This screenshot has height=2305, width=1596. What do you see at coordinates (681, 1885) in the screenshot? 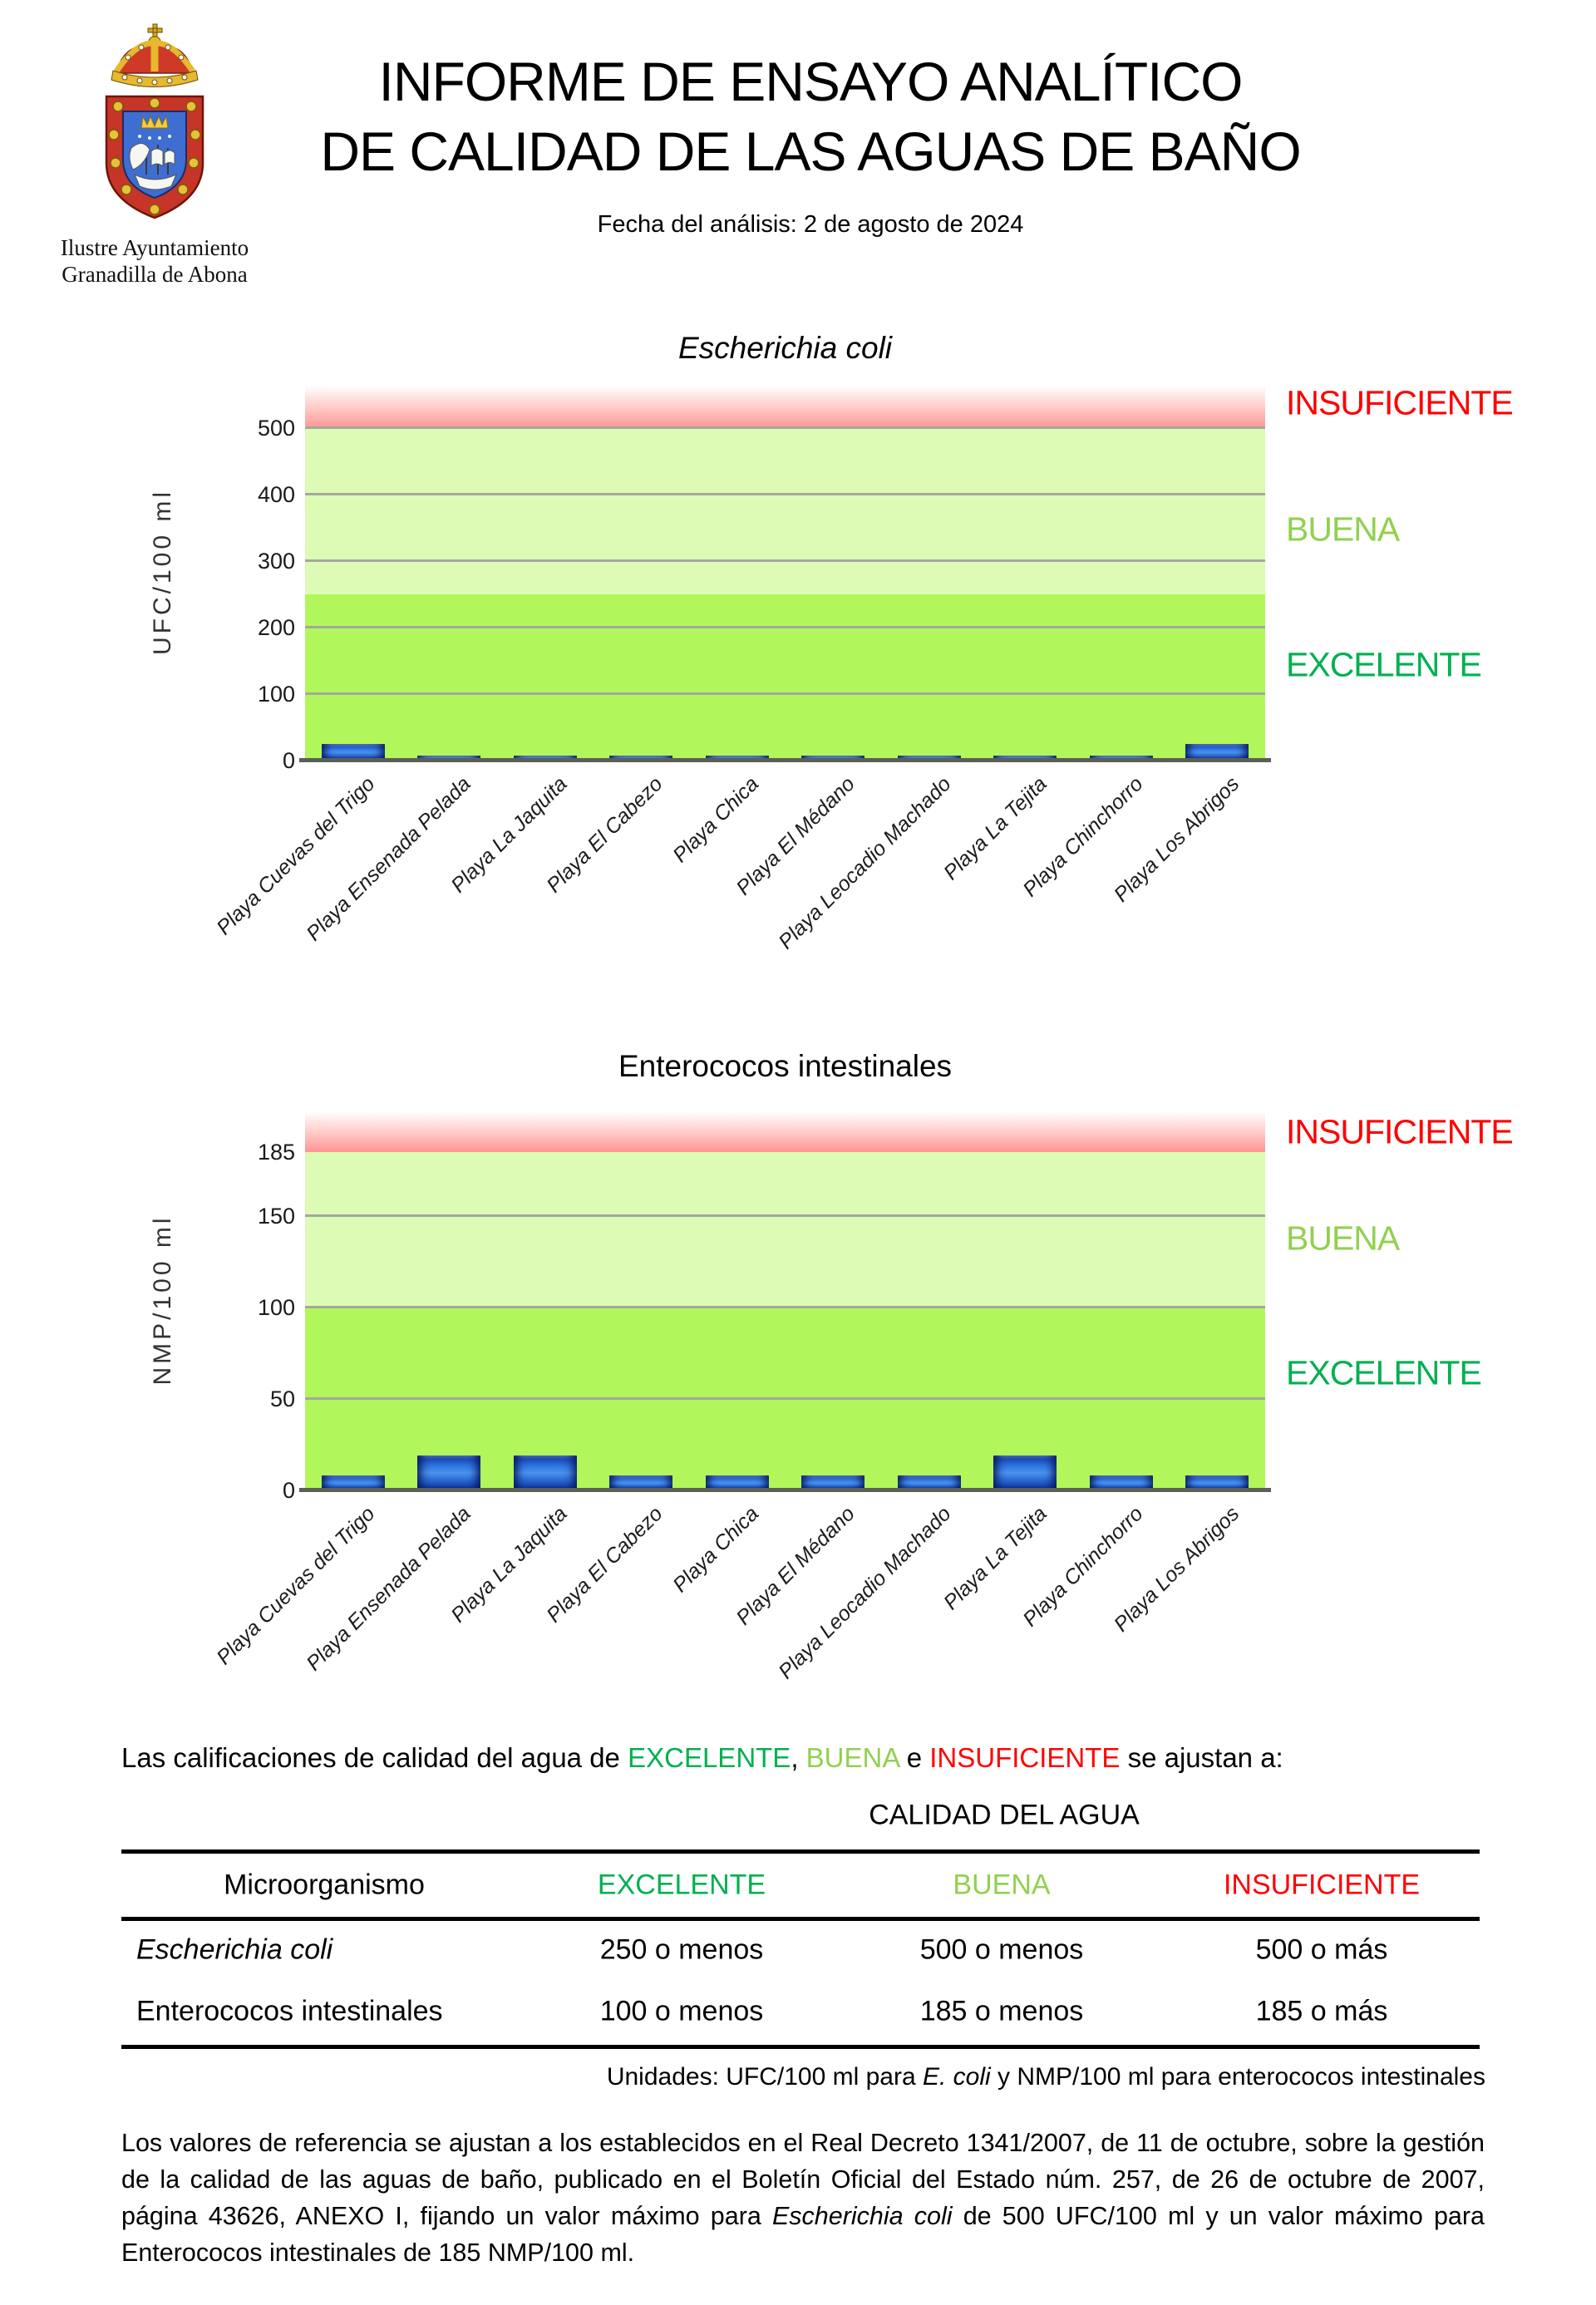
I see `table-header-excellent: EXCELENTE` at bounding box center [681, 1885].